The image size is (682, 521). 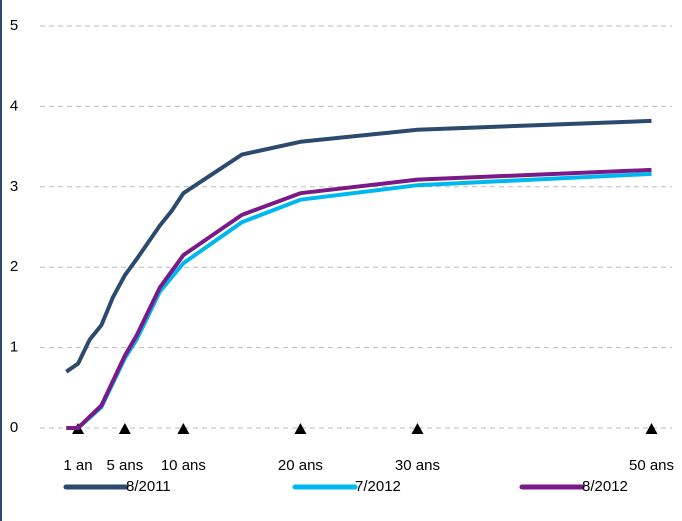 What do you see at coordinates (183, 465) in the screenshot?
I see `x-tick-label: 10 ans` at bounding box center [183, 465].